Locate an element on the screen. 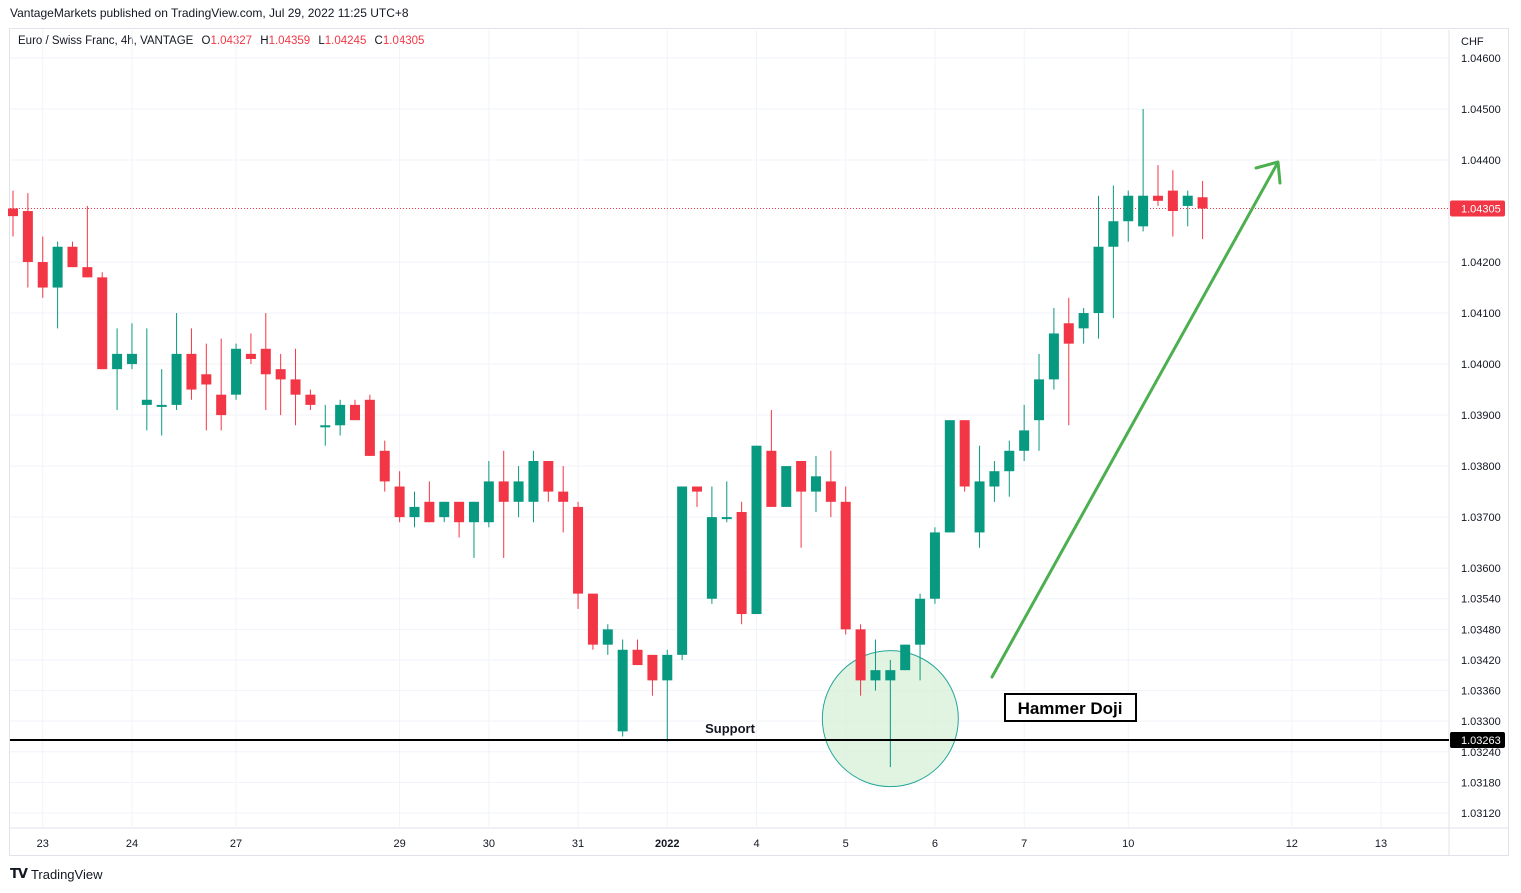 This screenshot has height=893, width=1521. time-tick-label: 6 is located at coordinates (935, 844).